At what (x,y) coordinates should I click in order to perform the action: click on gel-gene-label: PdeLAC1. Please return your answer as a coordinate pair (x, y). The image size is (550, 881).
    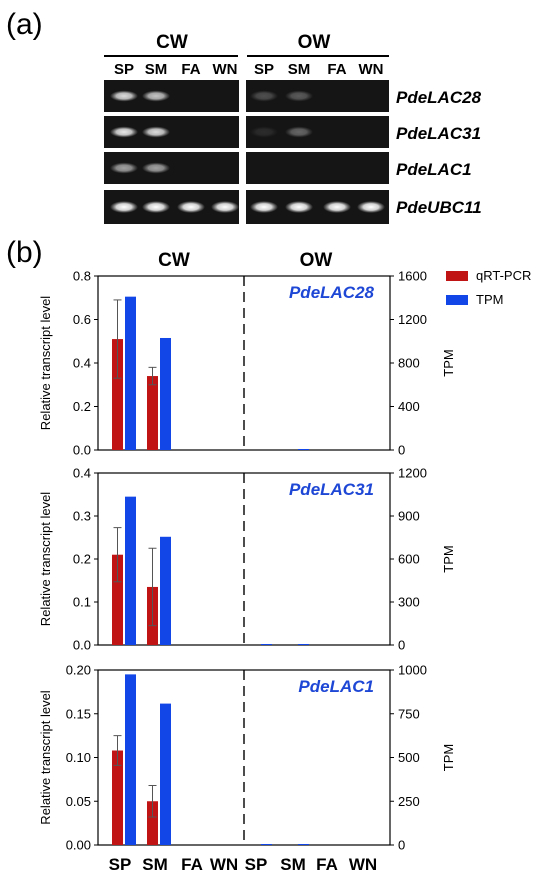
    Looking at the image, I should click on (434, 169).